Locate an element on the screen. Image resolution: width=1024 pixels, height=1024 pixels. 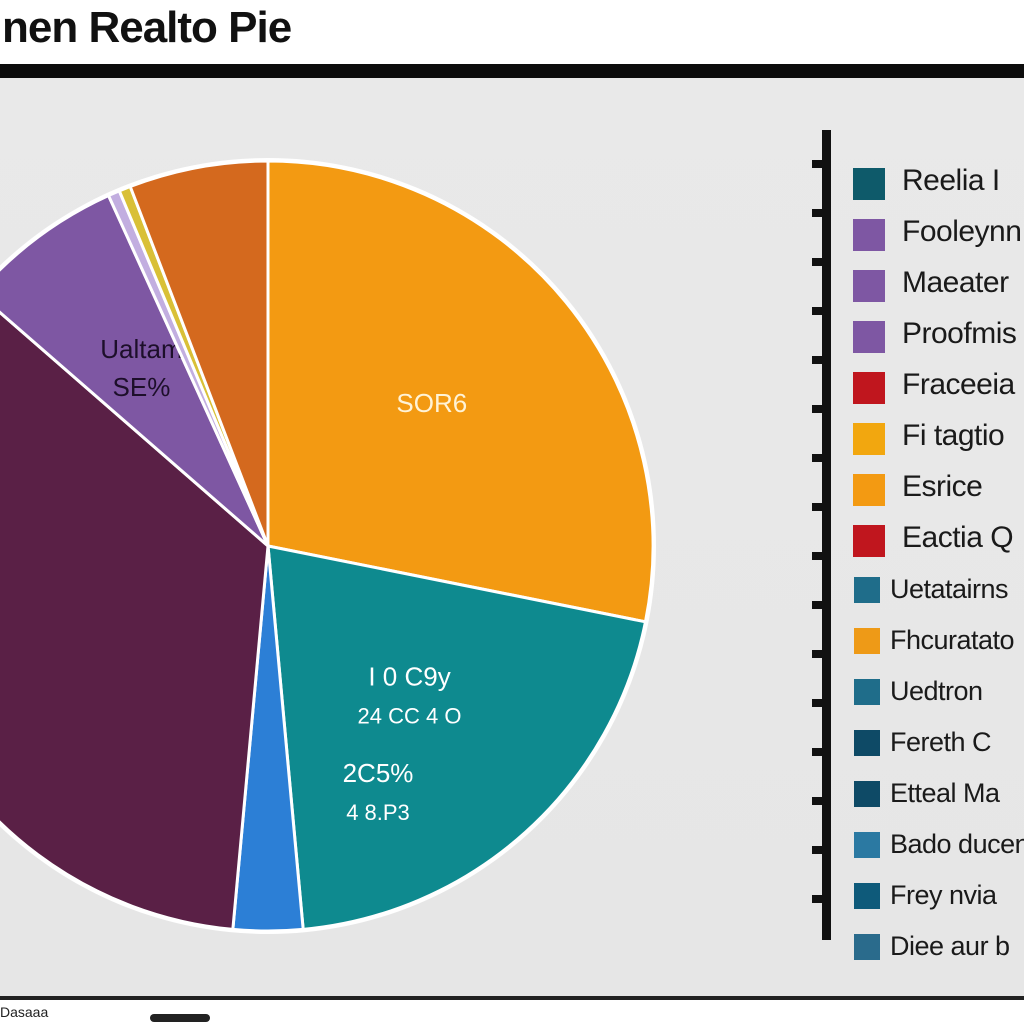
legend-label: Fooleynn is located at coordinates (962, 231).